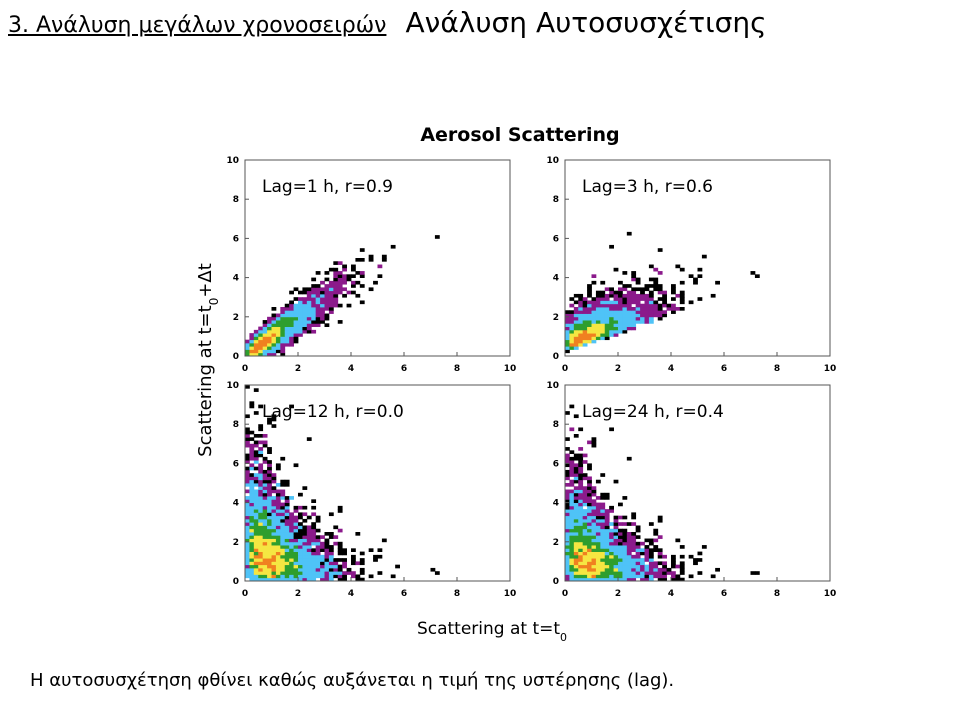 The height and width of the screenshot is (720, 960). I want to click on x-axis-label: Scattering at t=t0, so click(492, 631).